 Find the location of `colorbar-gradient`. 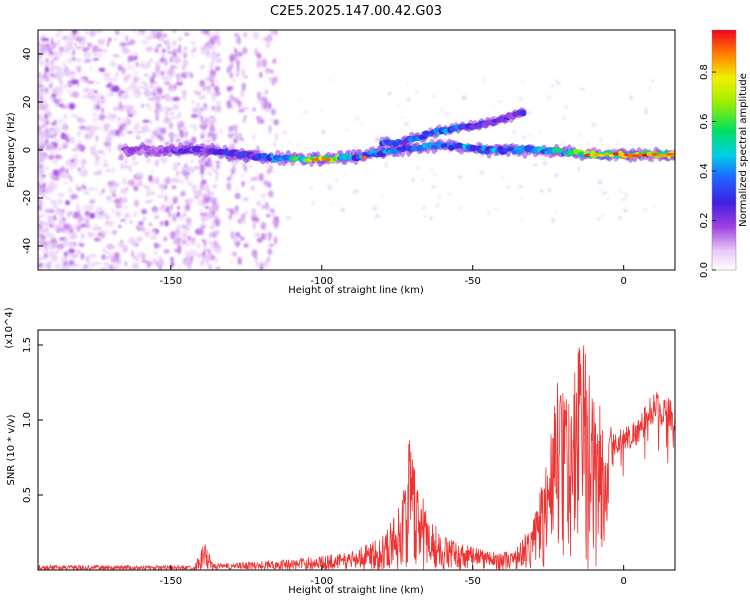

colorbar-gradient is located at coordinates (724, 150).